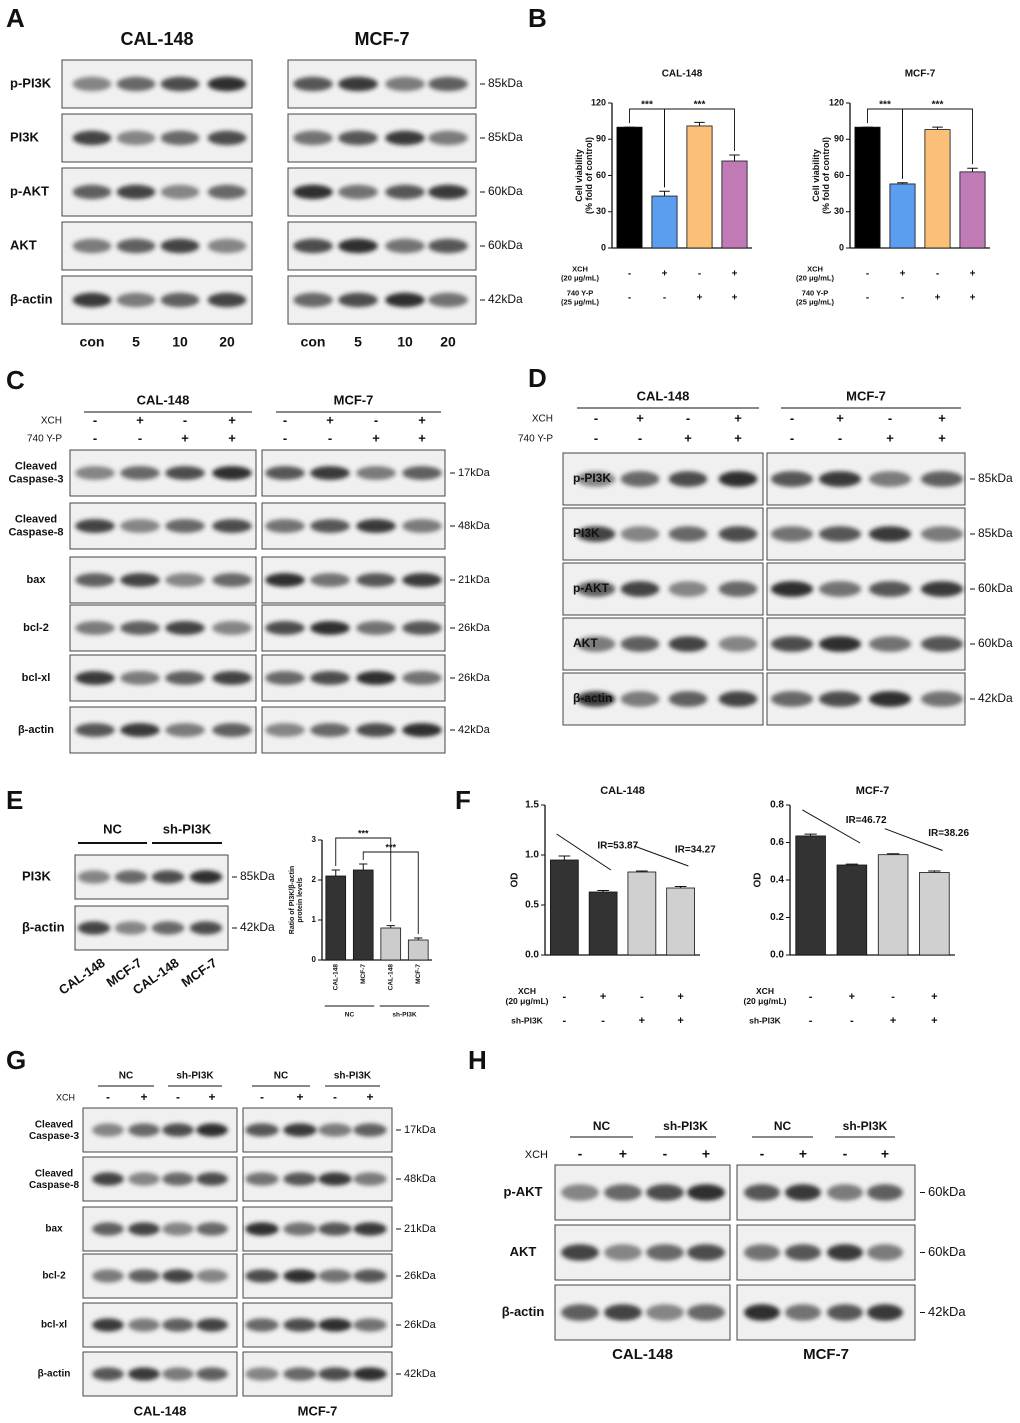 This screenshot has width=1020, height=1423. I want to click on condition-label: 740 Y-P, so click(44, 439).